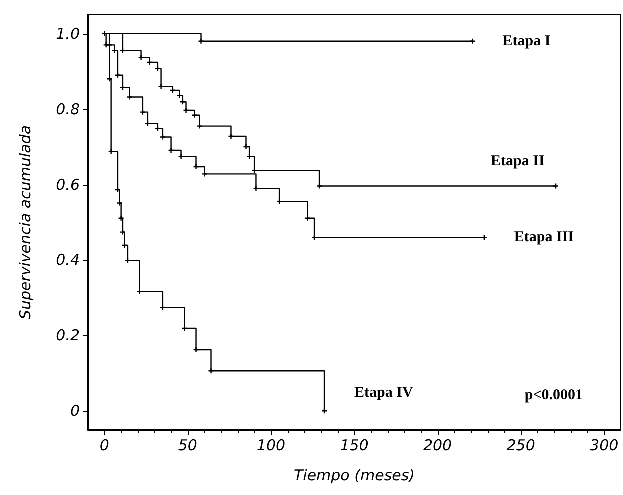 This screenshot has height=495, width=623. Describe the element at coordinates (553, 396) in the screenshot. I see `annotation: p<0.0001` at that location.